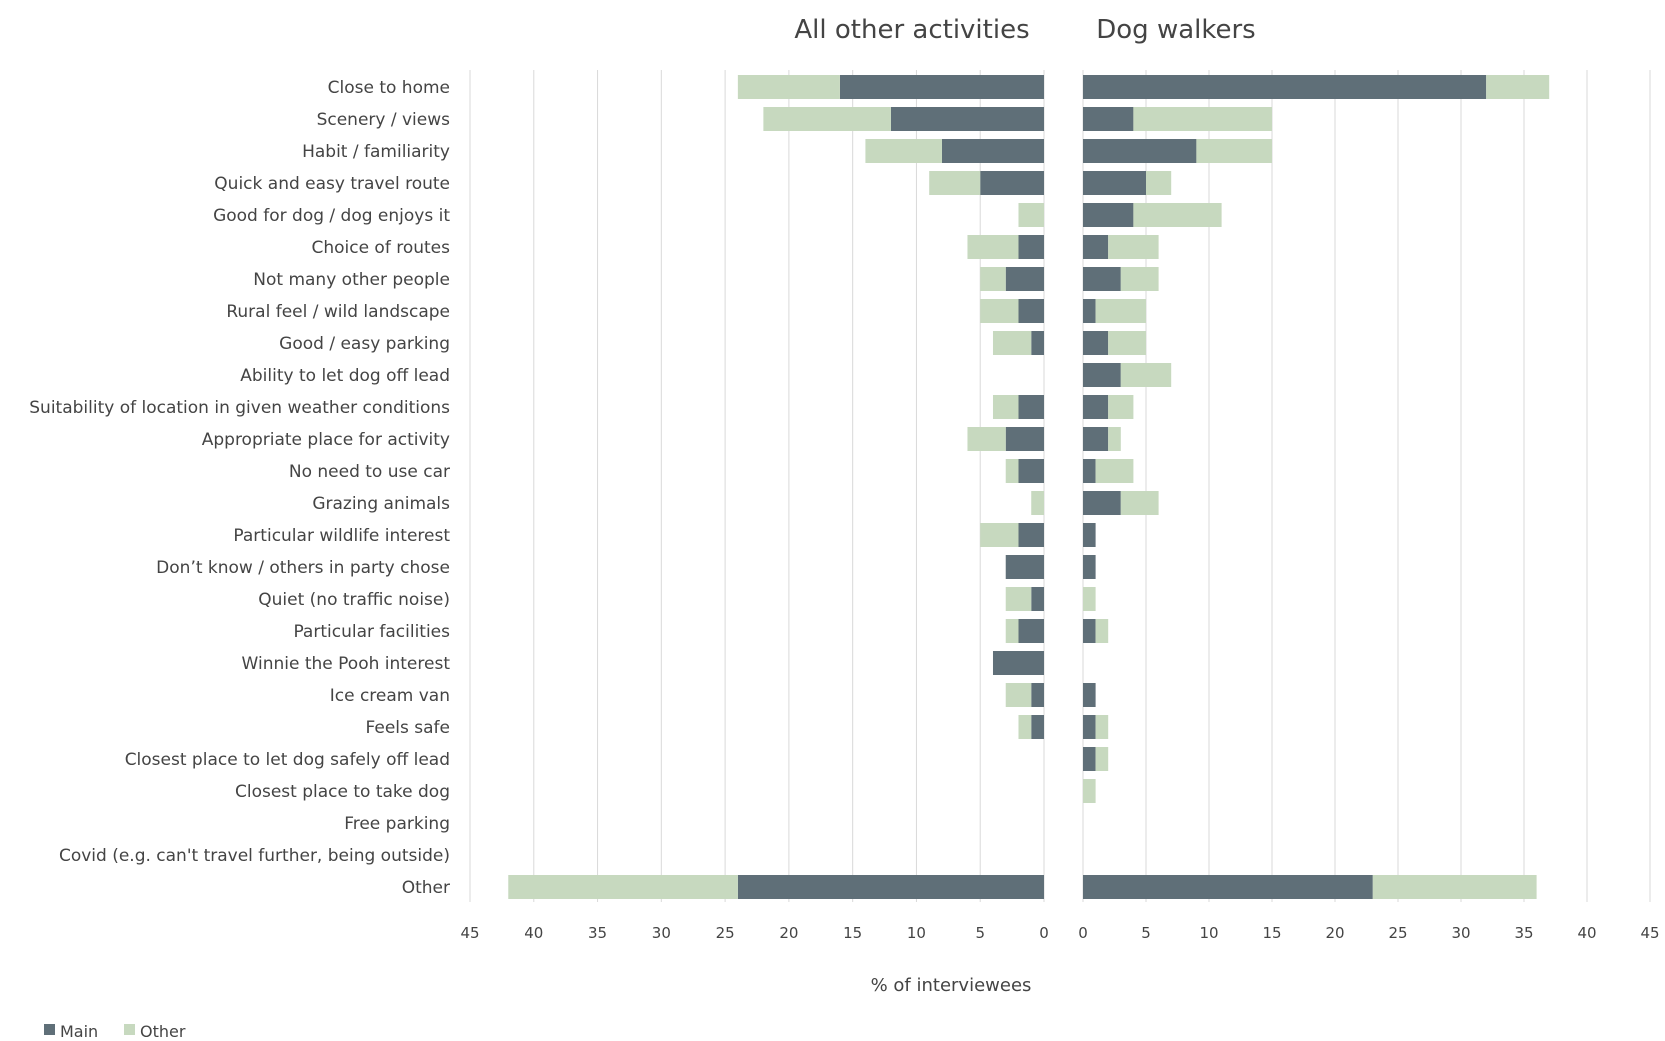  What do you see at coordinates (1649, 933) in the screenshot?
I see `tick-label-right-45: 45` at bounding box center [1649, 933].